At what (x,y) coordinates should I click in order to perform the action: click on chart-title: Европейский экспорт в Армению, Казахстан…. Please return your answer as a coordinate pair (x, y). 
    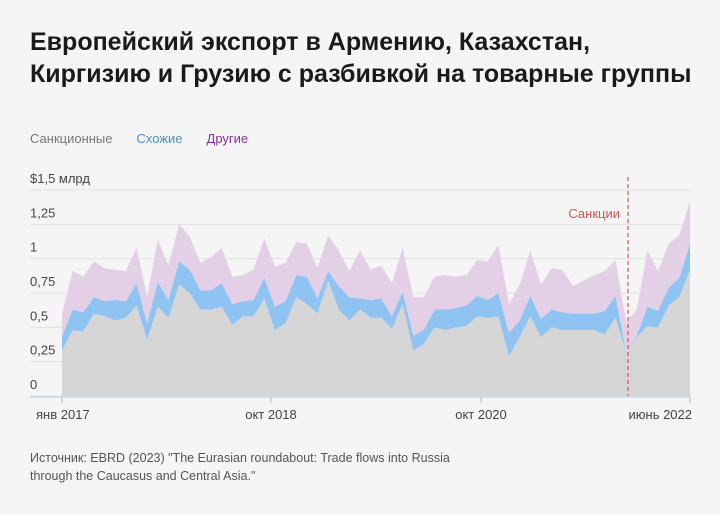
    Looking at the image, I should click on (361, 58).